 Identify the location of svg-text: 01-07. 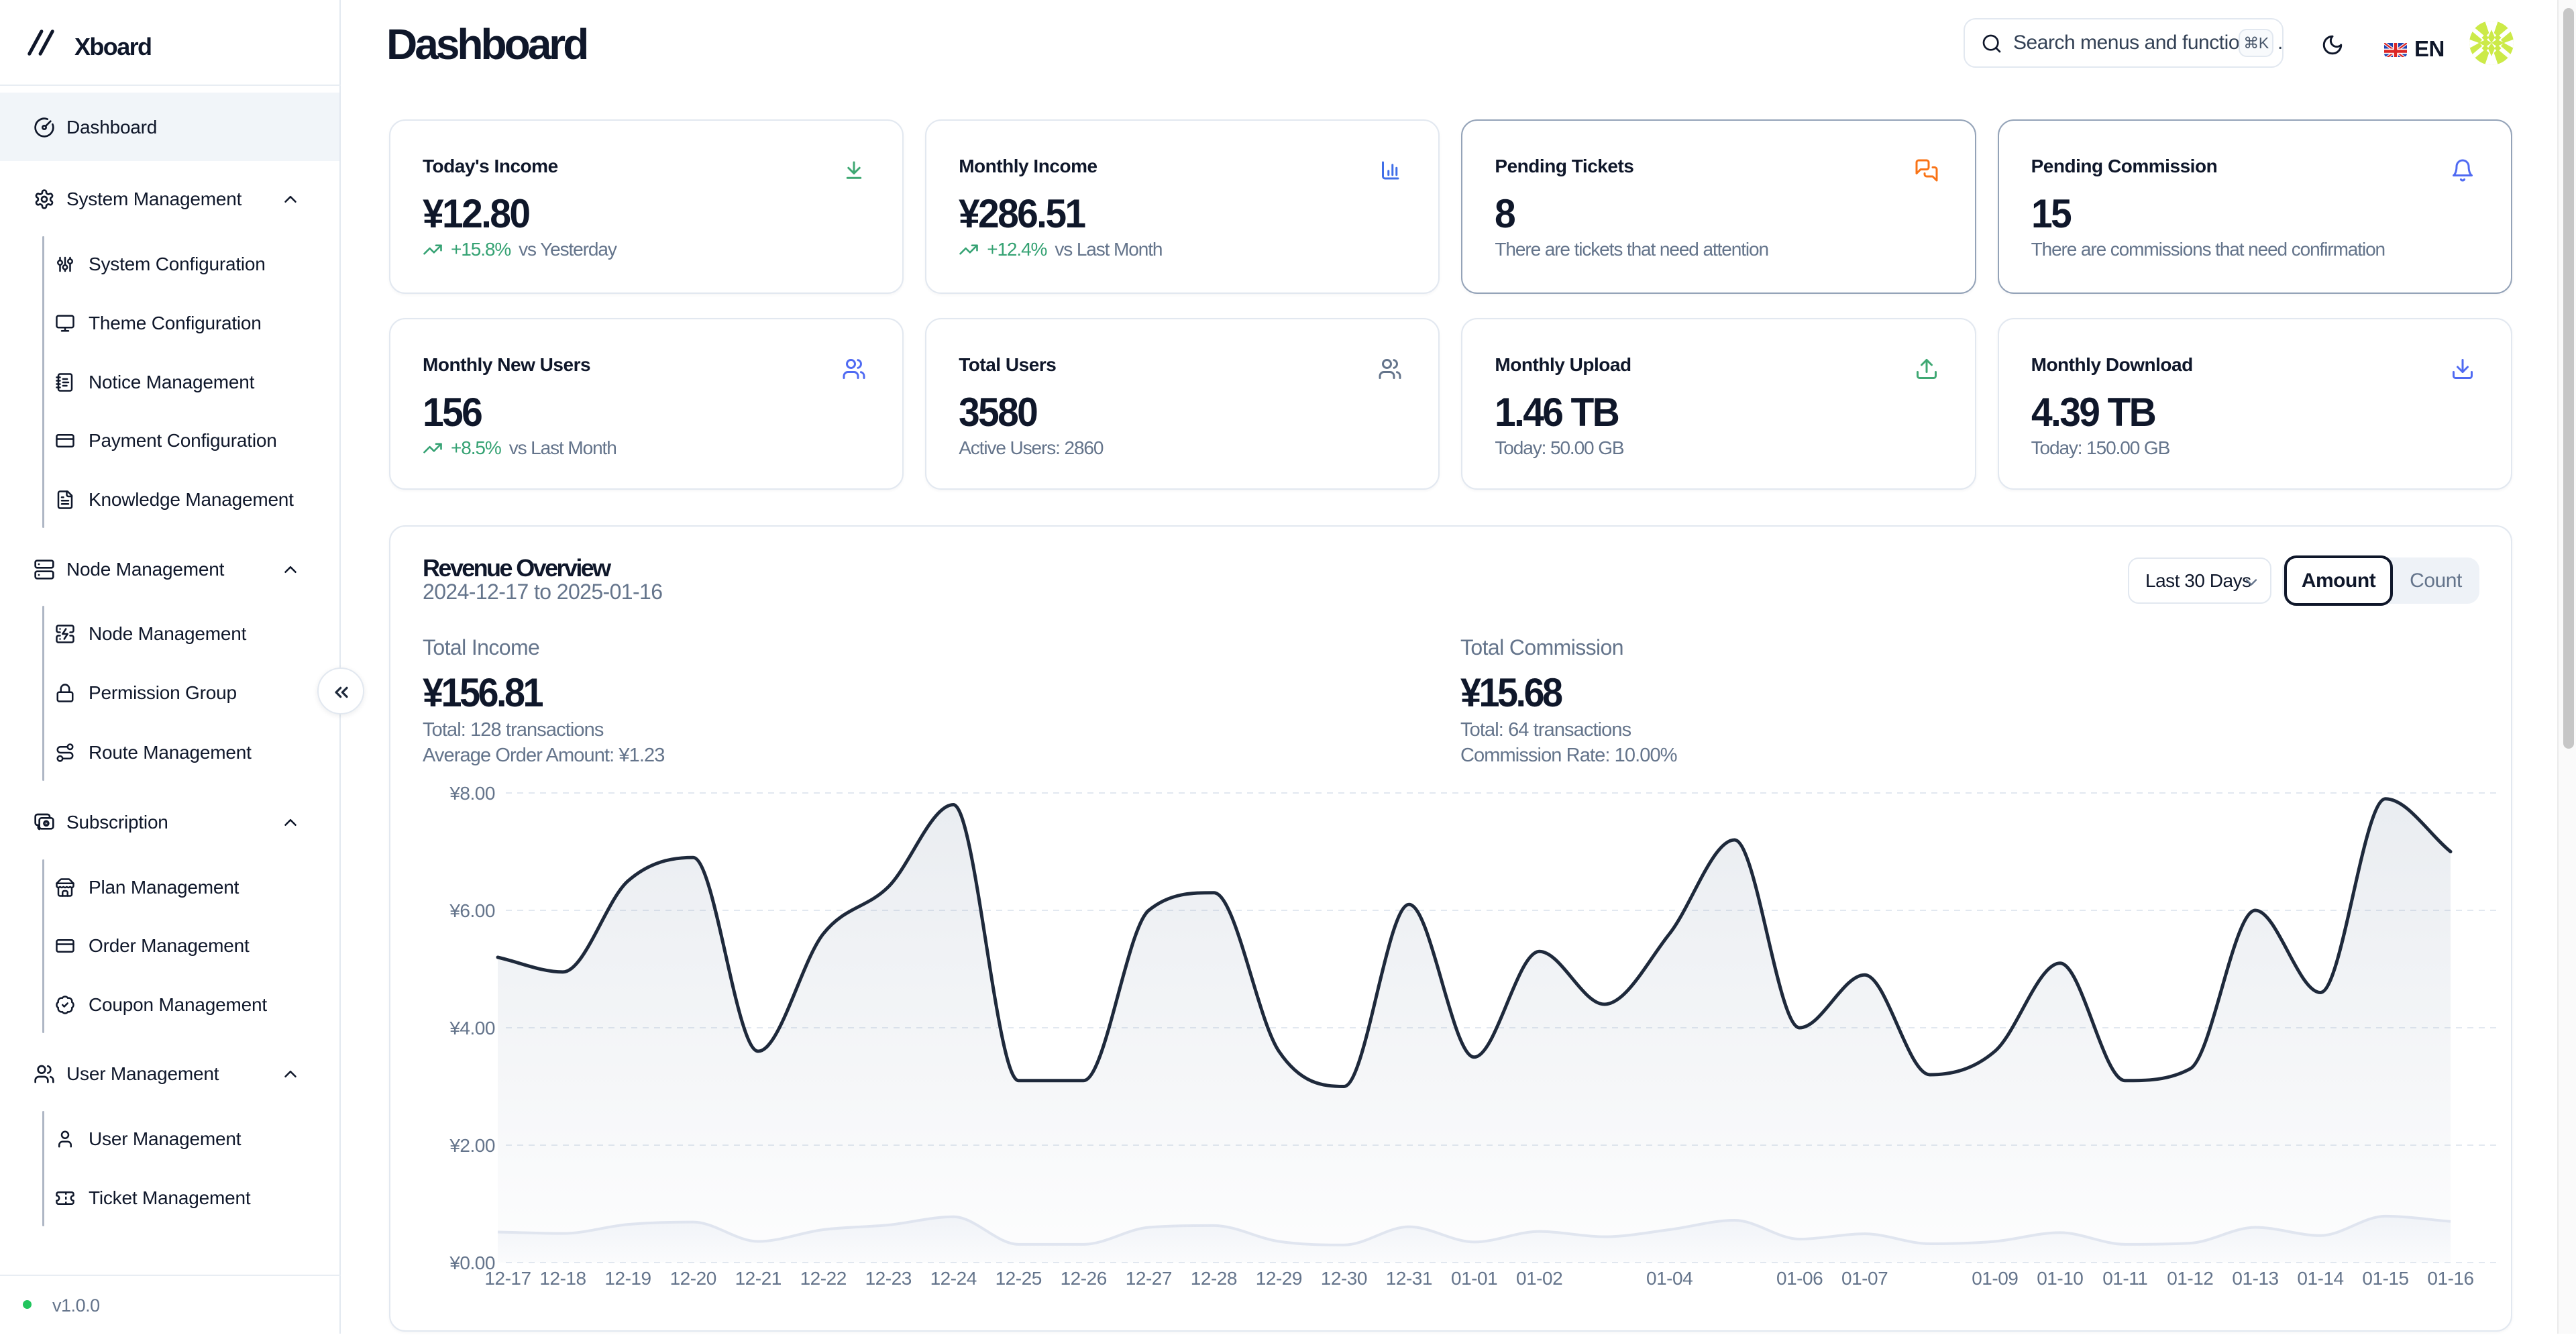
(1864, 1278).